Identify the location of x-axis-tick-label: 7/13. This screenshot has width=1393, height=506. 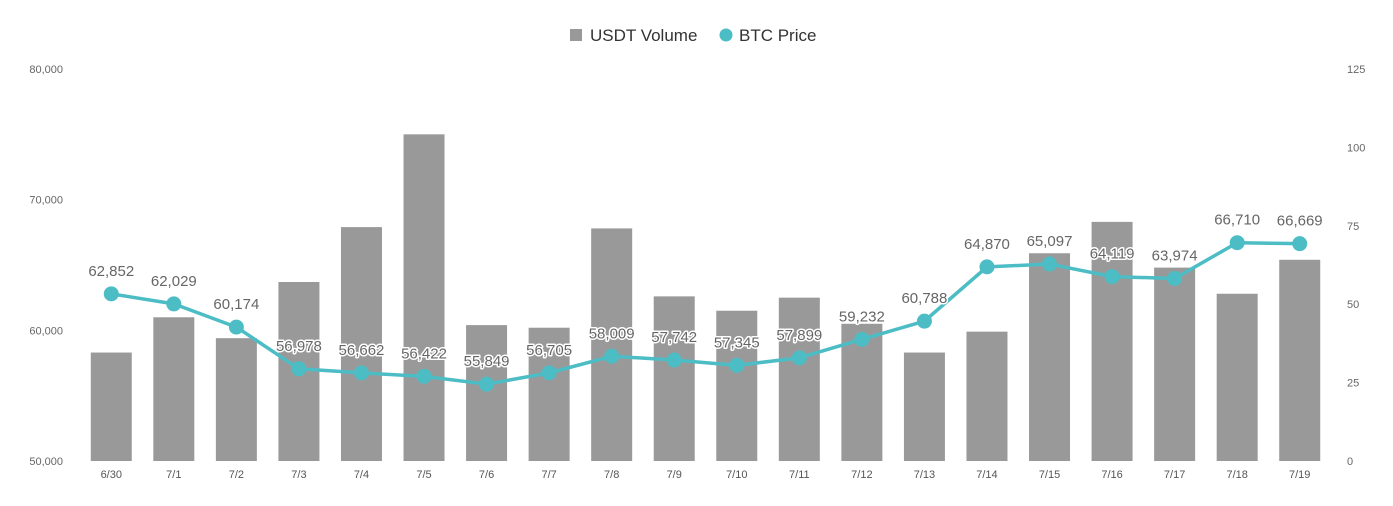
(924, 475).